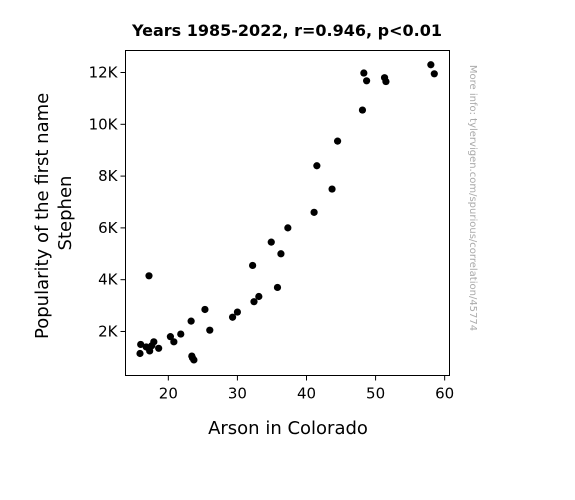  I want to click on x-tick-label-0: 20, so click(168, 394).